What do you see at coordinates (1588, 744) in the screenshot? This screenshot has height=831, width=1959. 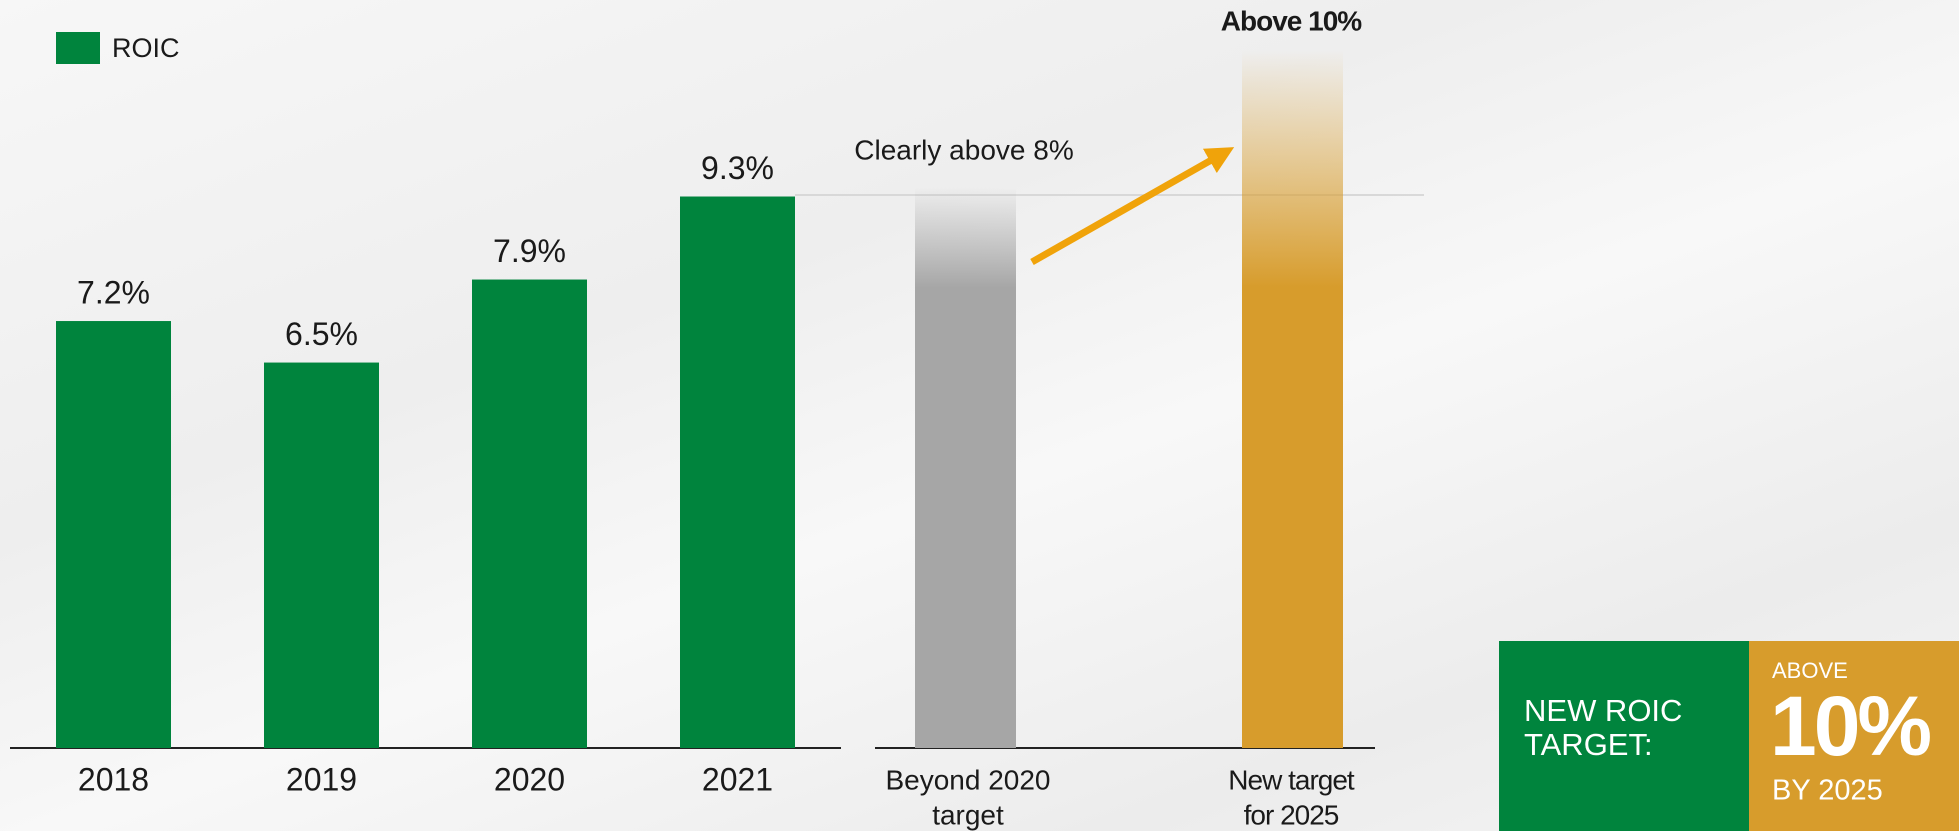 I see `callout-title: TARGET:` at bounding box center [1588, 744].